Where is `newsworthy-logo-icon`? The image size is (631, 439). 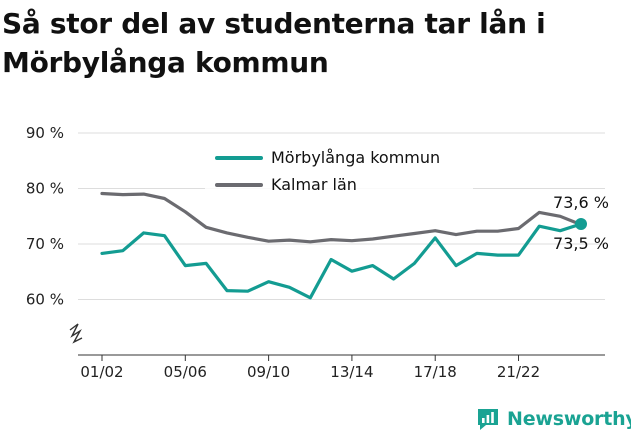 newsworthy-logo-icon is located at coordinates (488, 419).